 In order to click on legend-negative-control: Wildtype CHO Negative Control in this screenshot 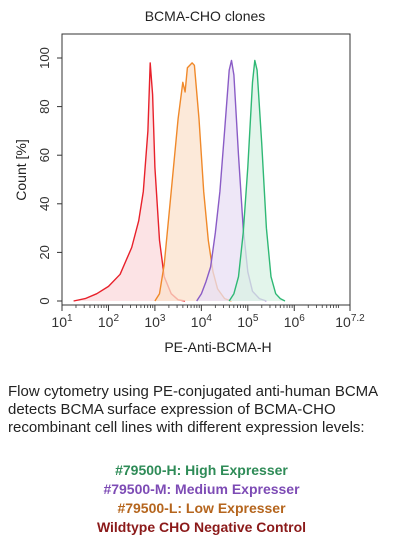, I will do `click(201, 527)`.